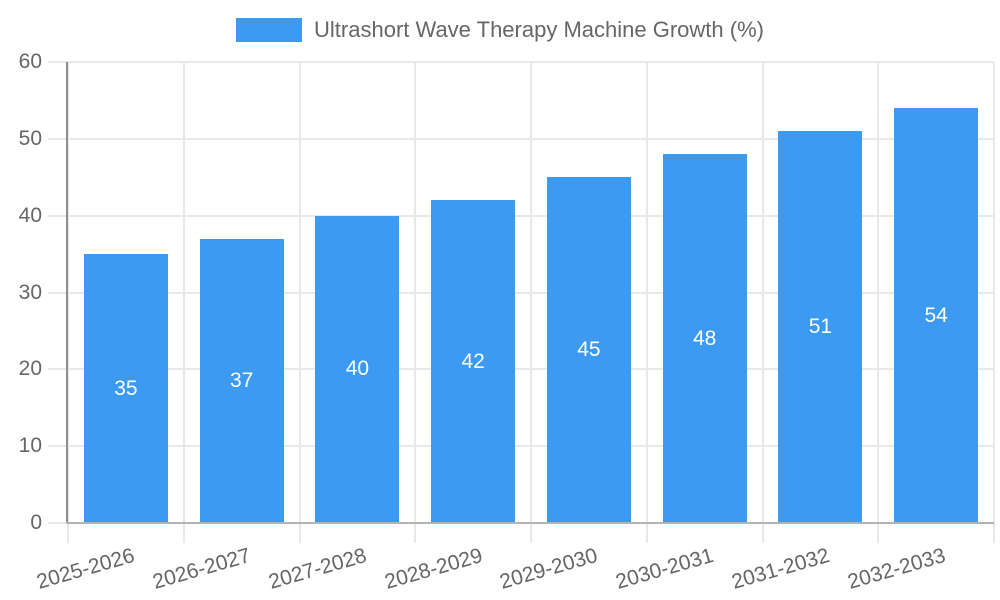  Describe the element at coordinates (202, 568) in the screenshot. I see `x-axis-tick-label: 2026-2027` at that location.